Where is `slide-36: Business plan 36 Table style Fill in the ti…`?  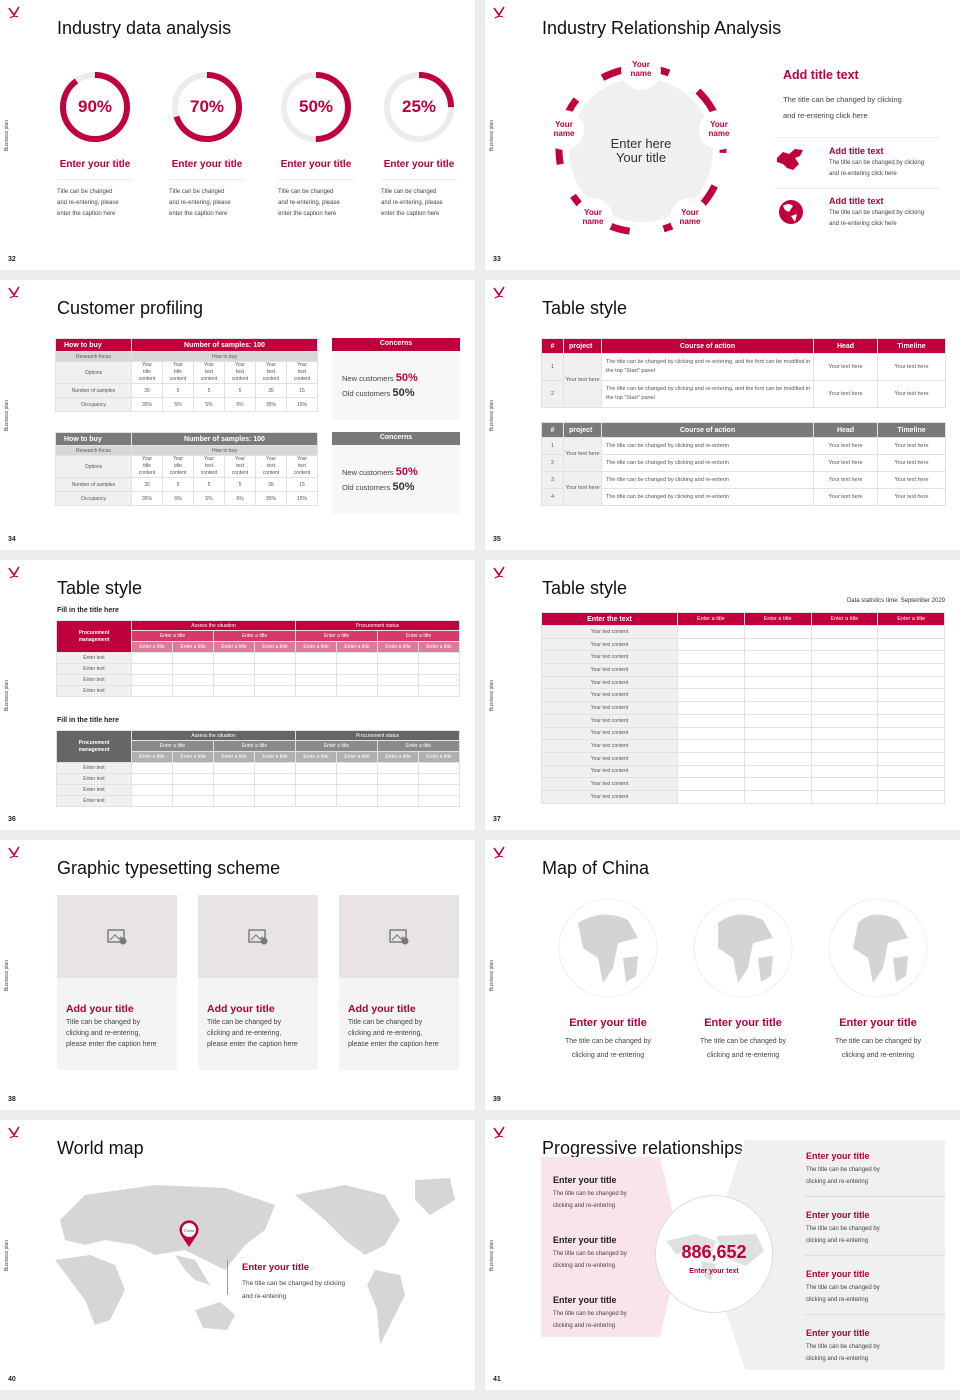 slide-36: Business plan 36 Table style Fill in the ti… is located at coordinates (237, 695).